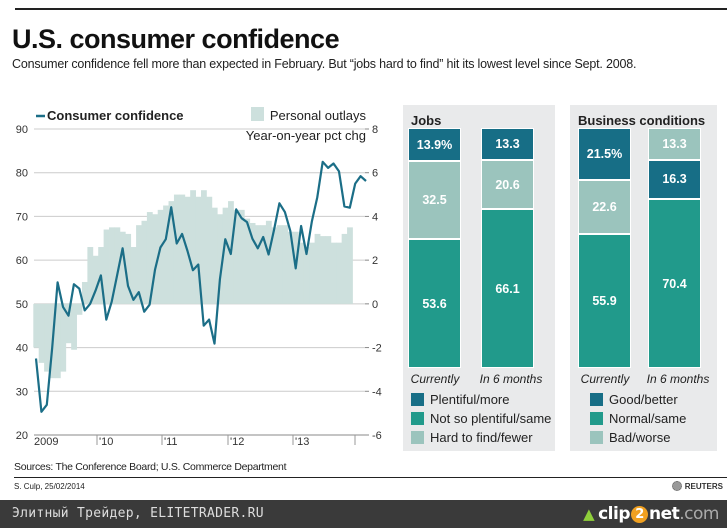 This screenshot has height=528, width=727. What do you see at coordinates (22, 174) in the screenshot?
I see `left-axis-tick-label: 80` at bounding box center [22, 174].